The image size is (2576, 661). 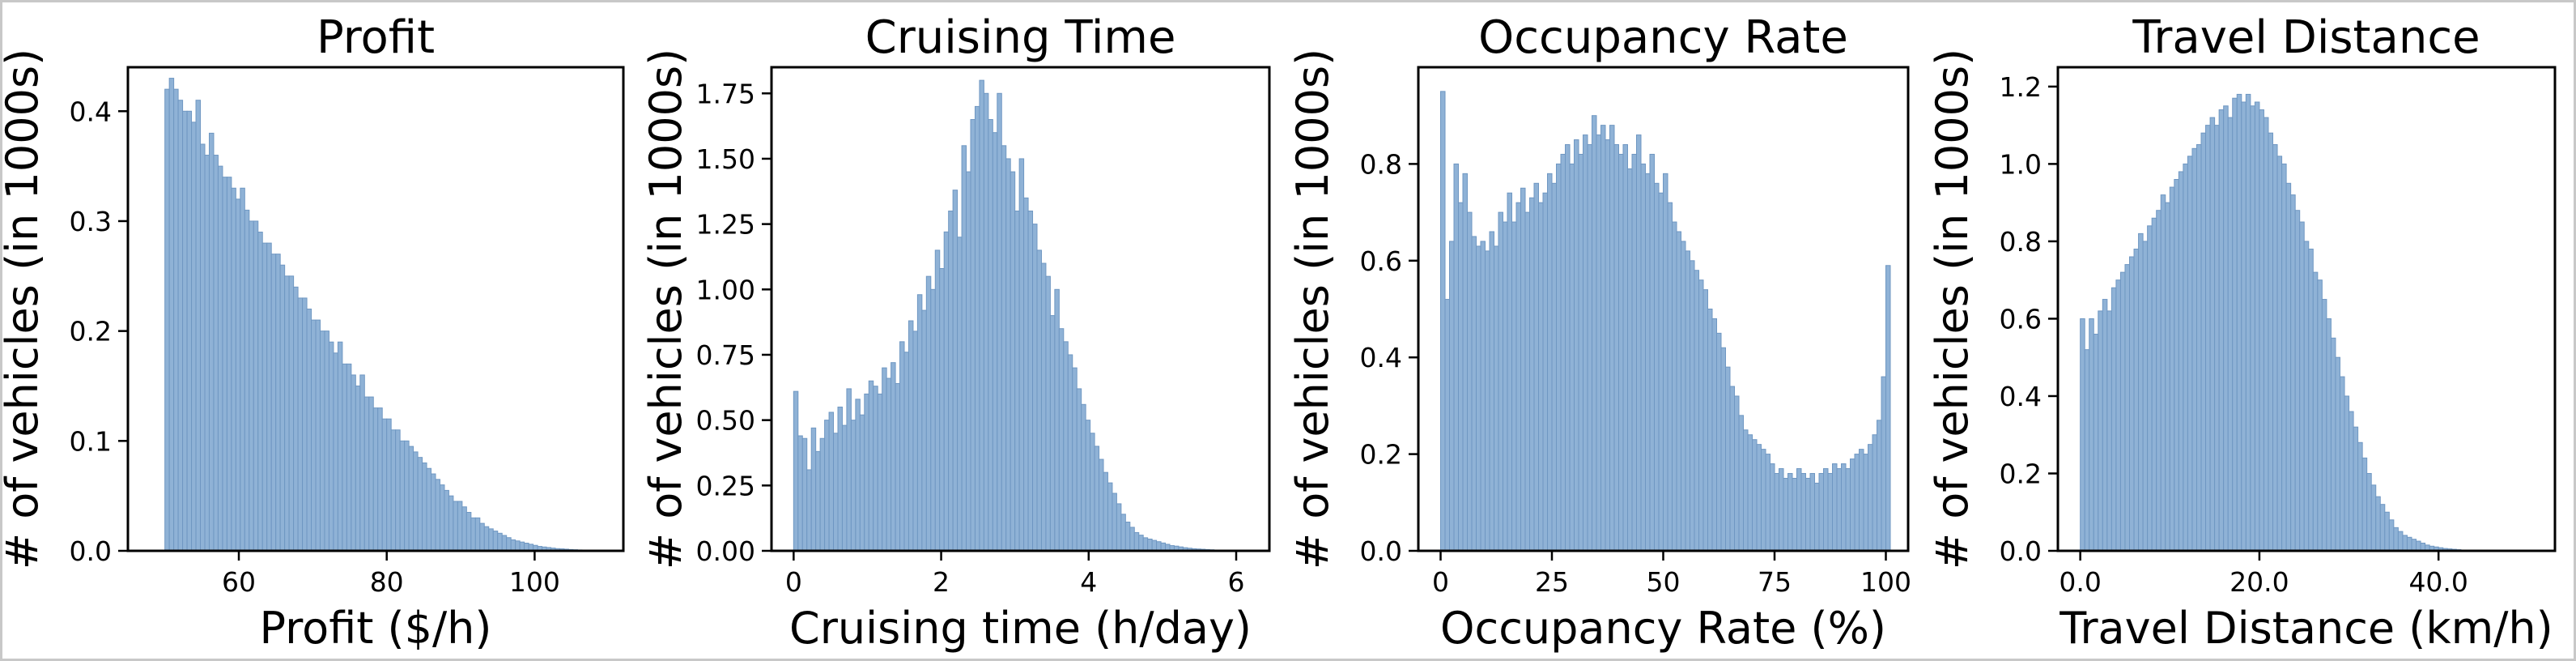 I want to click on y-tick-label: 0.2, so click(x=1381, y=455).